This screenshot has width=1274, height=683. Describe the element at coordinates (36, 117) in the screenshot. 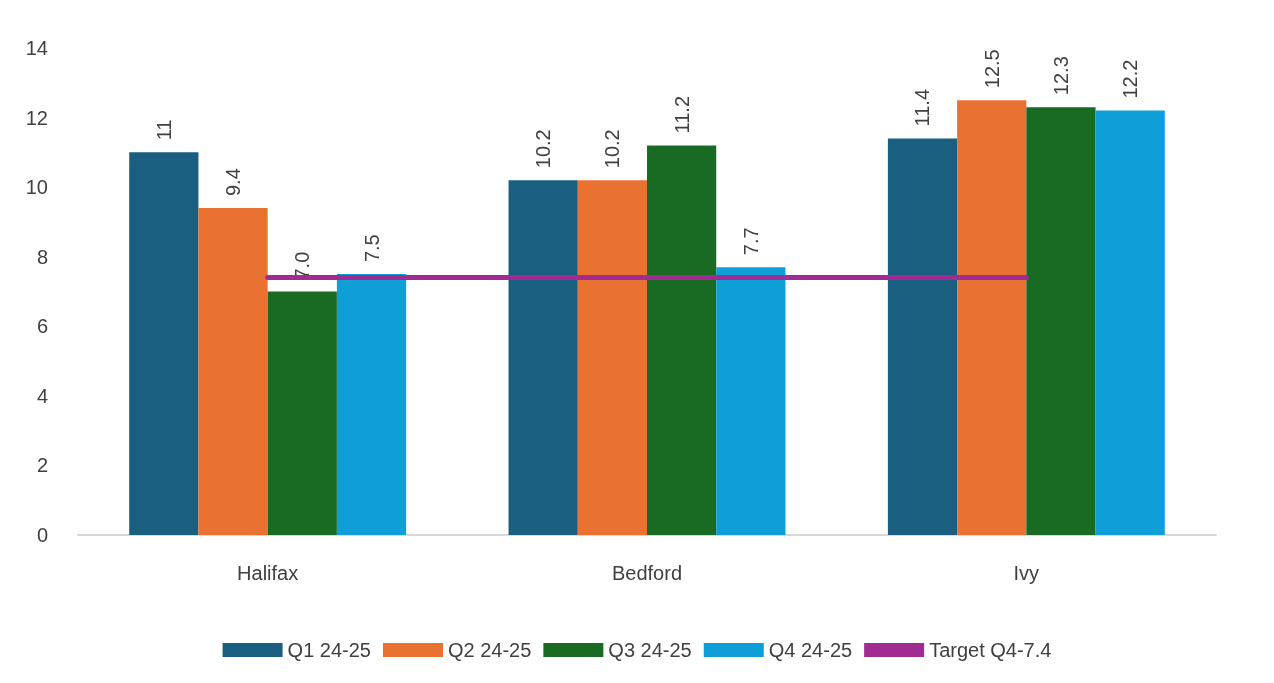

I see `y-tick-label: 12` at that location.